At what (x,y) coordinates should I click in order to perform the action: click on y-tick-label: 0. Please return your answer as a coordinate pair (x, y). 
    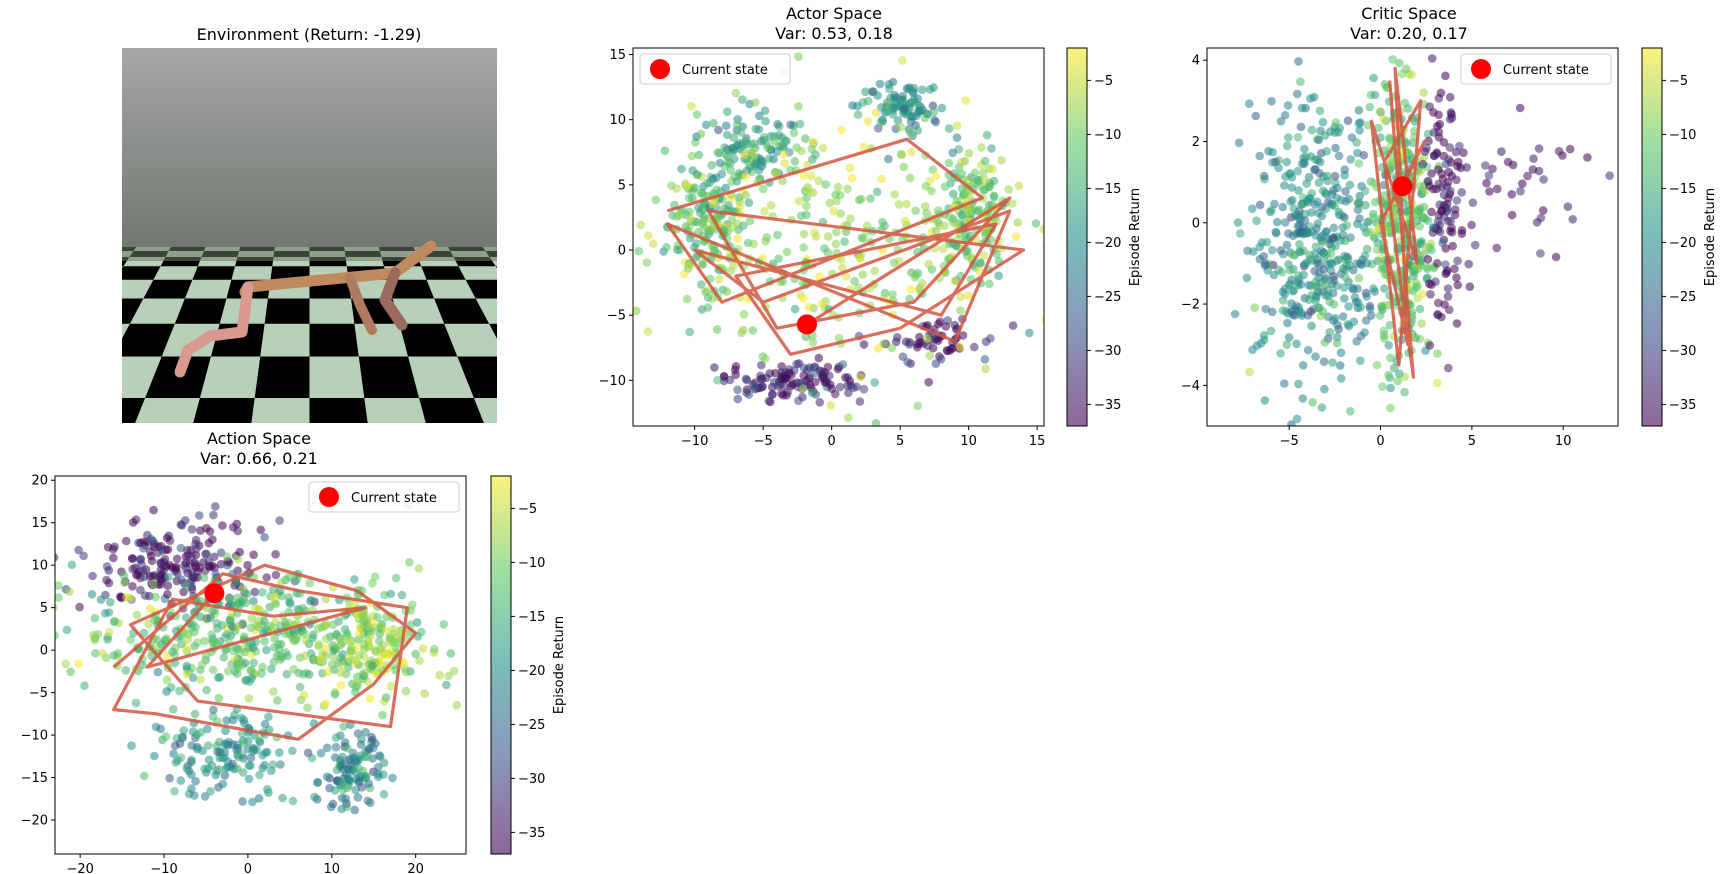
    Looking at the image, I should click on (622, 251).